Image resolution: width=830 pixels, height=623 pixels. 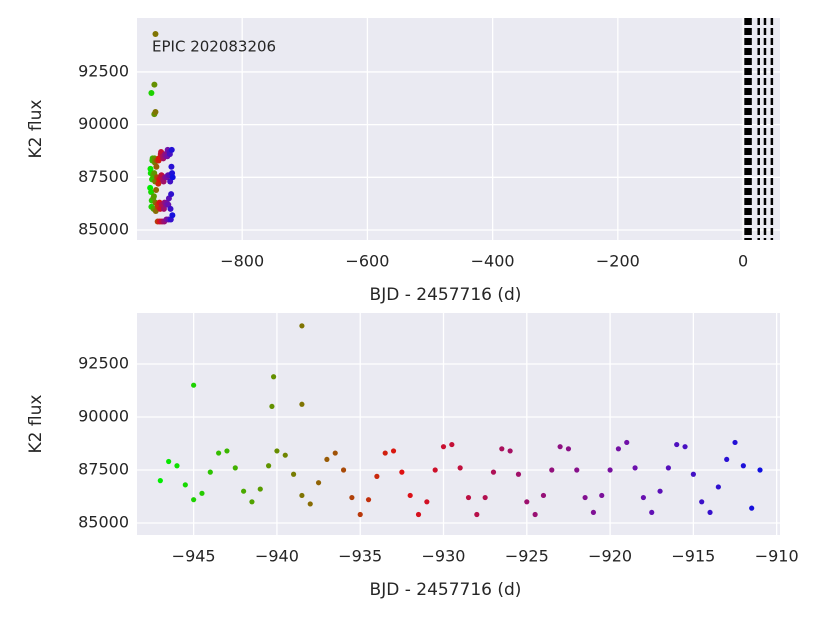 What do you see at coordinates (277, 556) in the screenshot?
I see `x-tick-label: −940` at bounding box center [277, 556].